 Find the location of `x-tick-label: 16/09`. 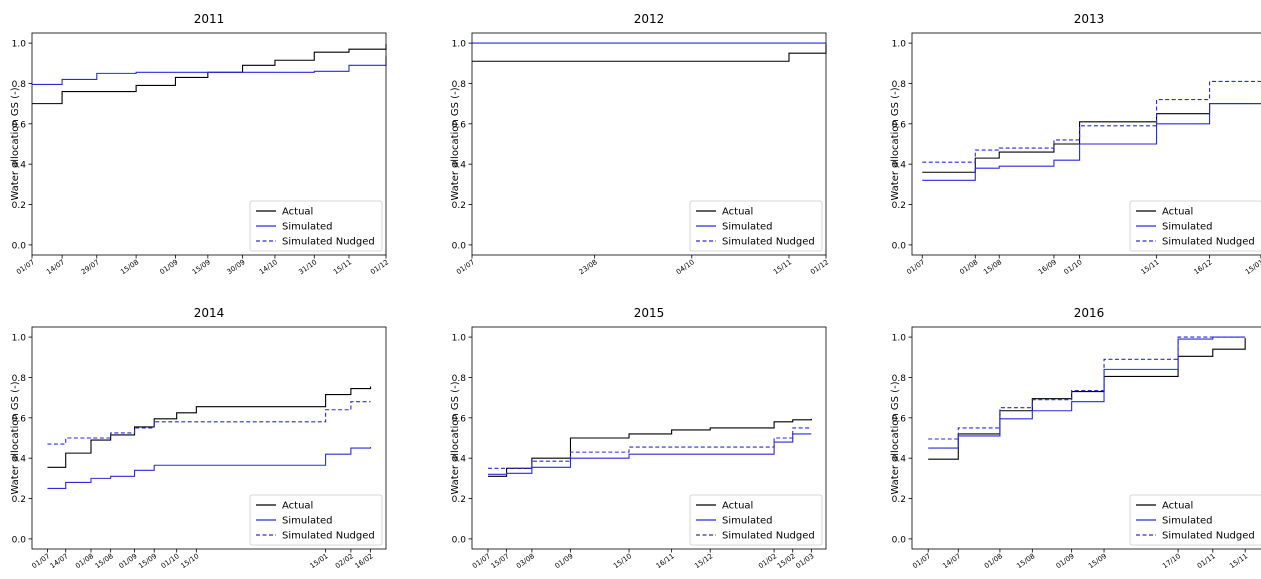

x-tick-label: 16/09 is located at coordinates (1047, 267).